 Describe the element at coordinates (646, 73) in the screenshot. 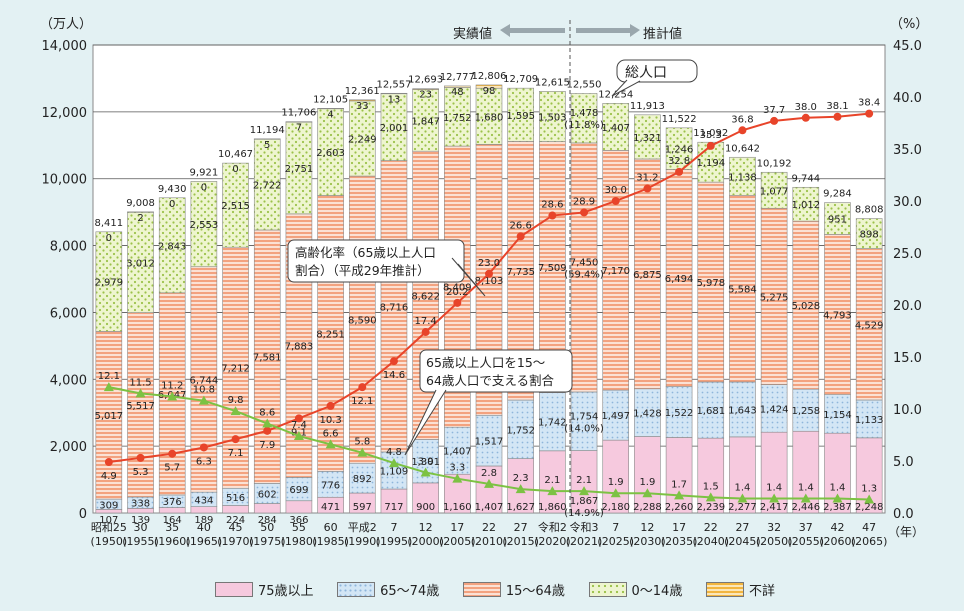

I see `total-population-label: 総人口` at that location.